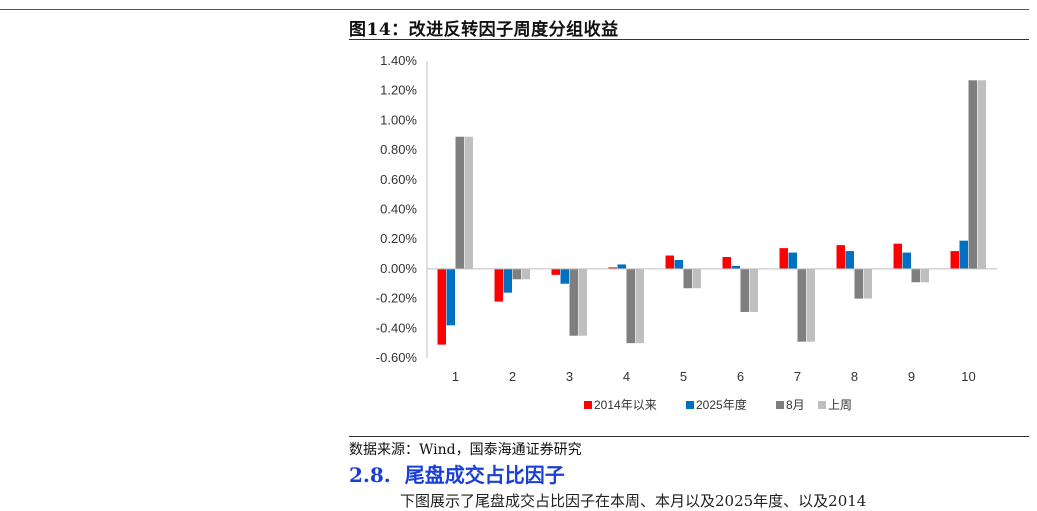  Describe the element at coordinates (455, 376) in the screenshot. I see `x-tick-label: 1` at that location.